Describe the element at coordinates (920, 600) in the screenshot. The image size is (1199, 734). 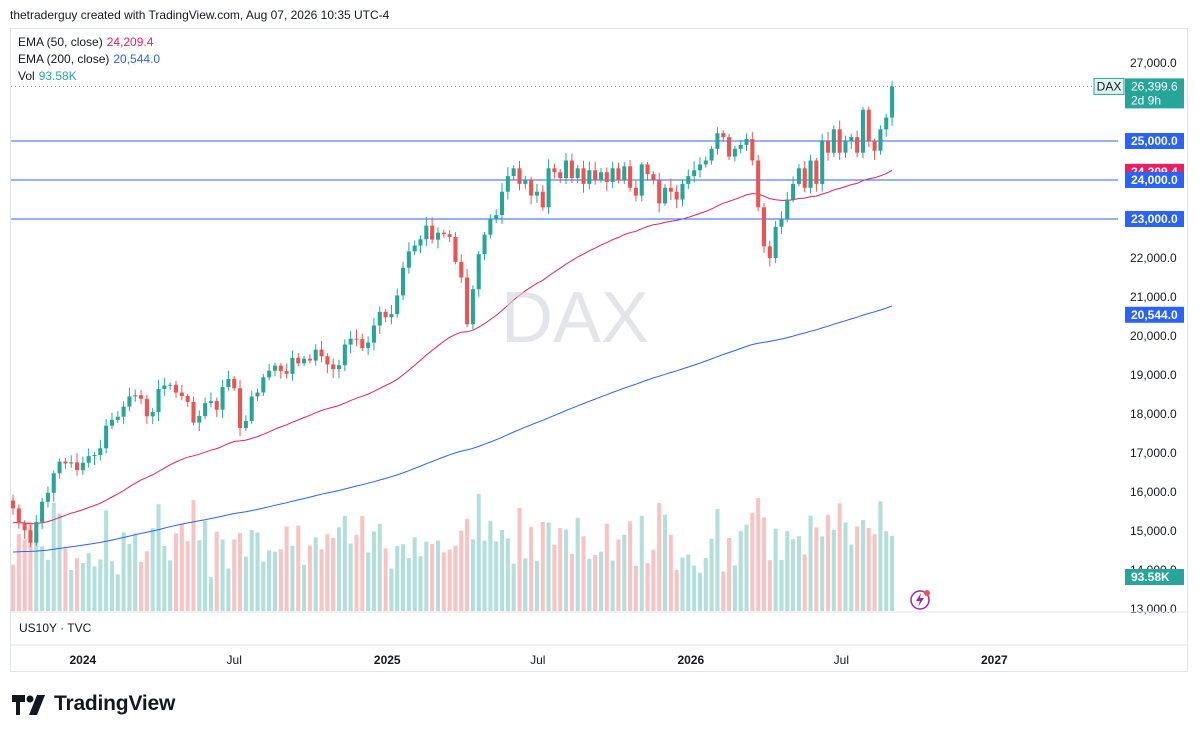
I see `lightning-icon` at that location.